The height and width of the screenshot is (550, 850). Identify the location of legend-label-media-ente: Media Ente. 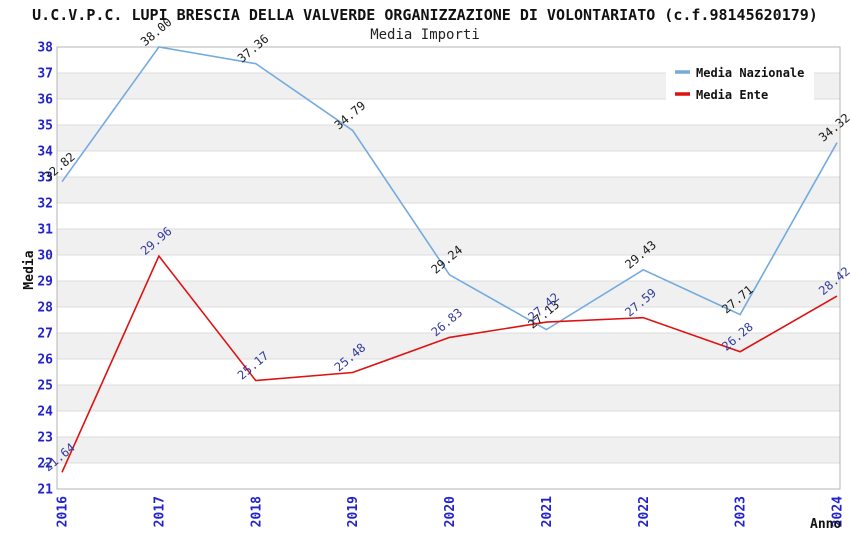
(732, 95).